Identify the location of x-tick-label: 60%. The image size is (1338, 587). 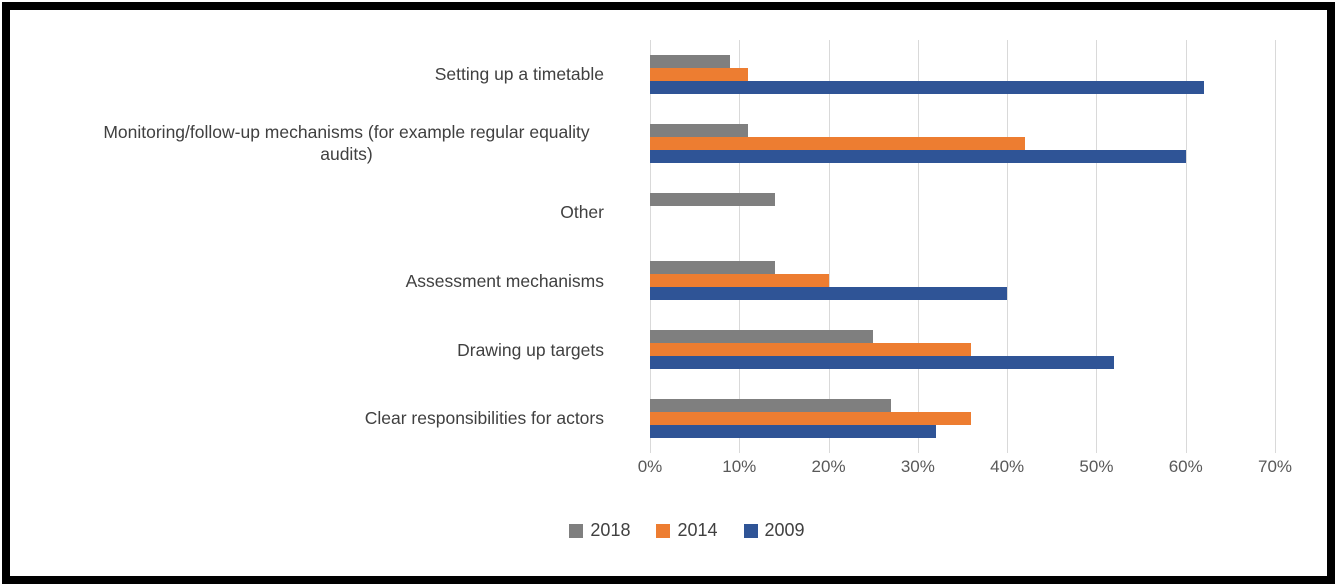
(1185, 466).